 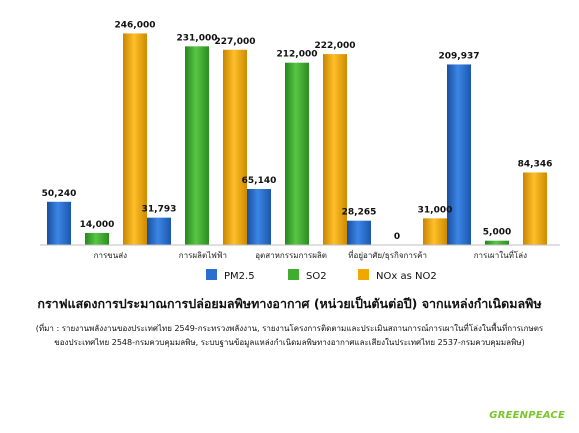 I want to click on category-label: การขนส่ง, so click(x=110, y=255).